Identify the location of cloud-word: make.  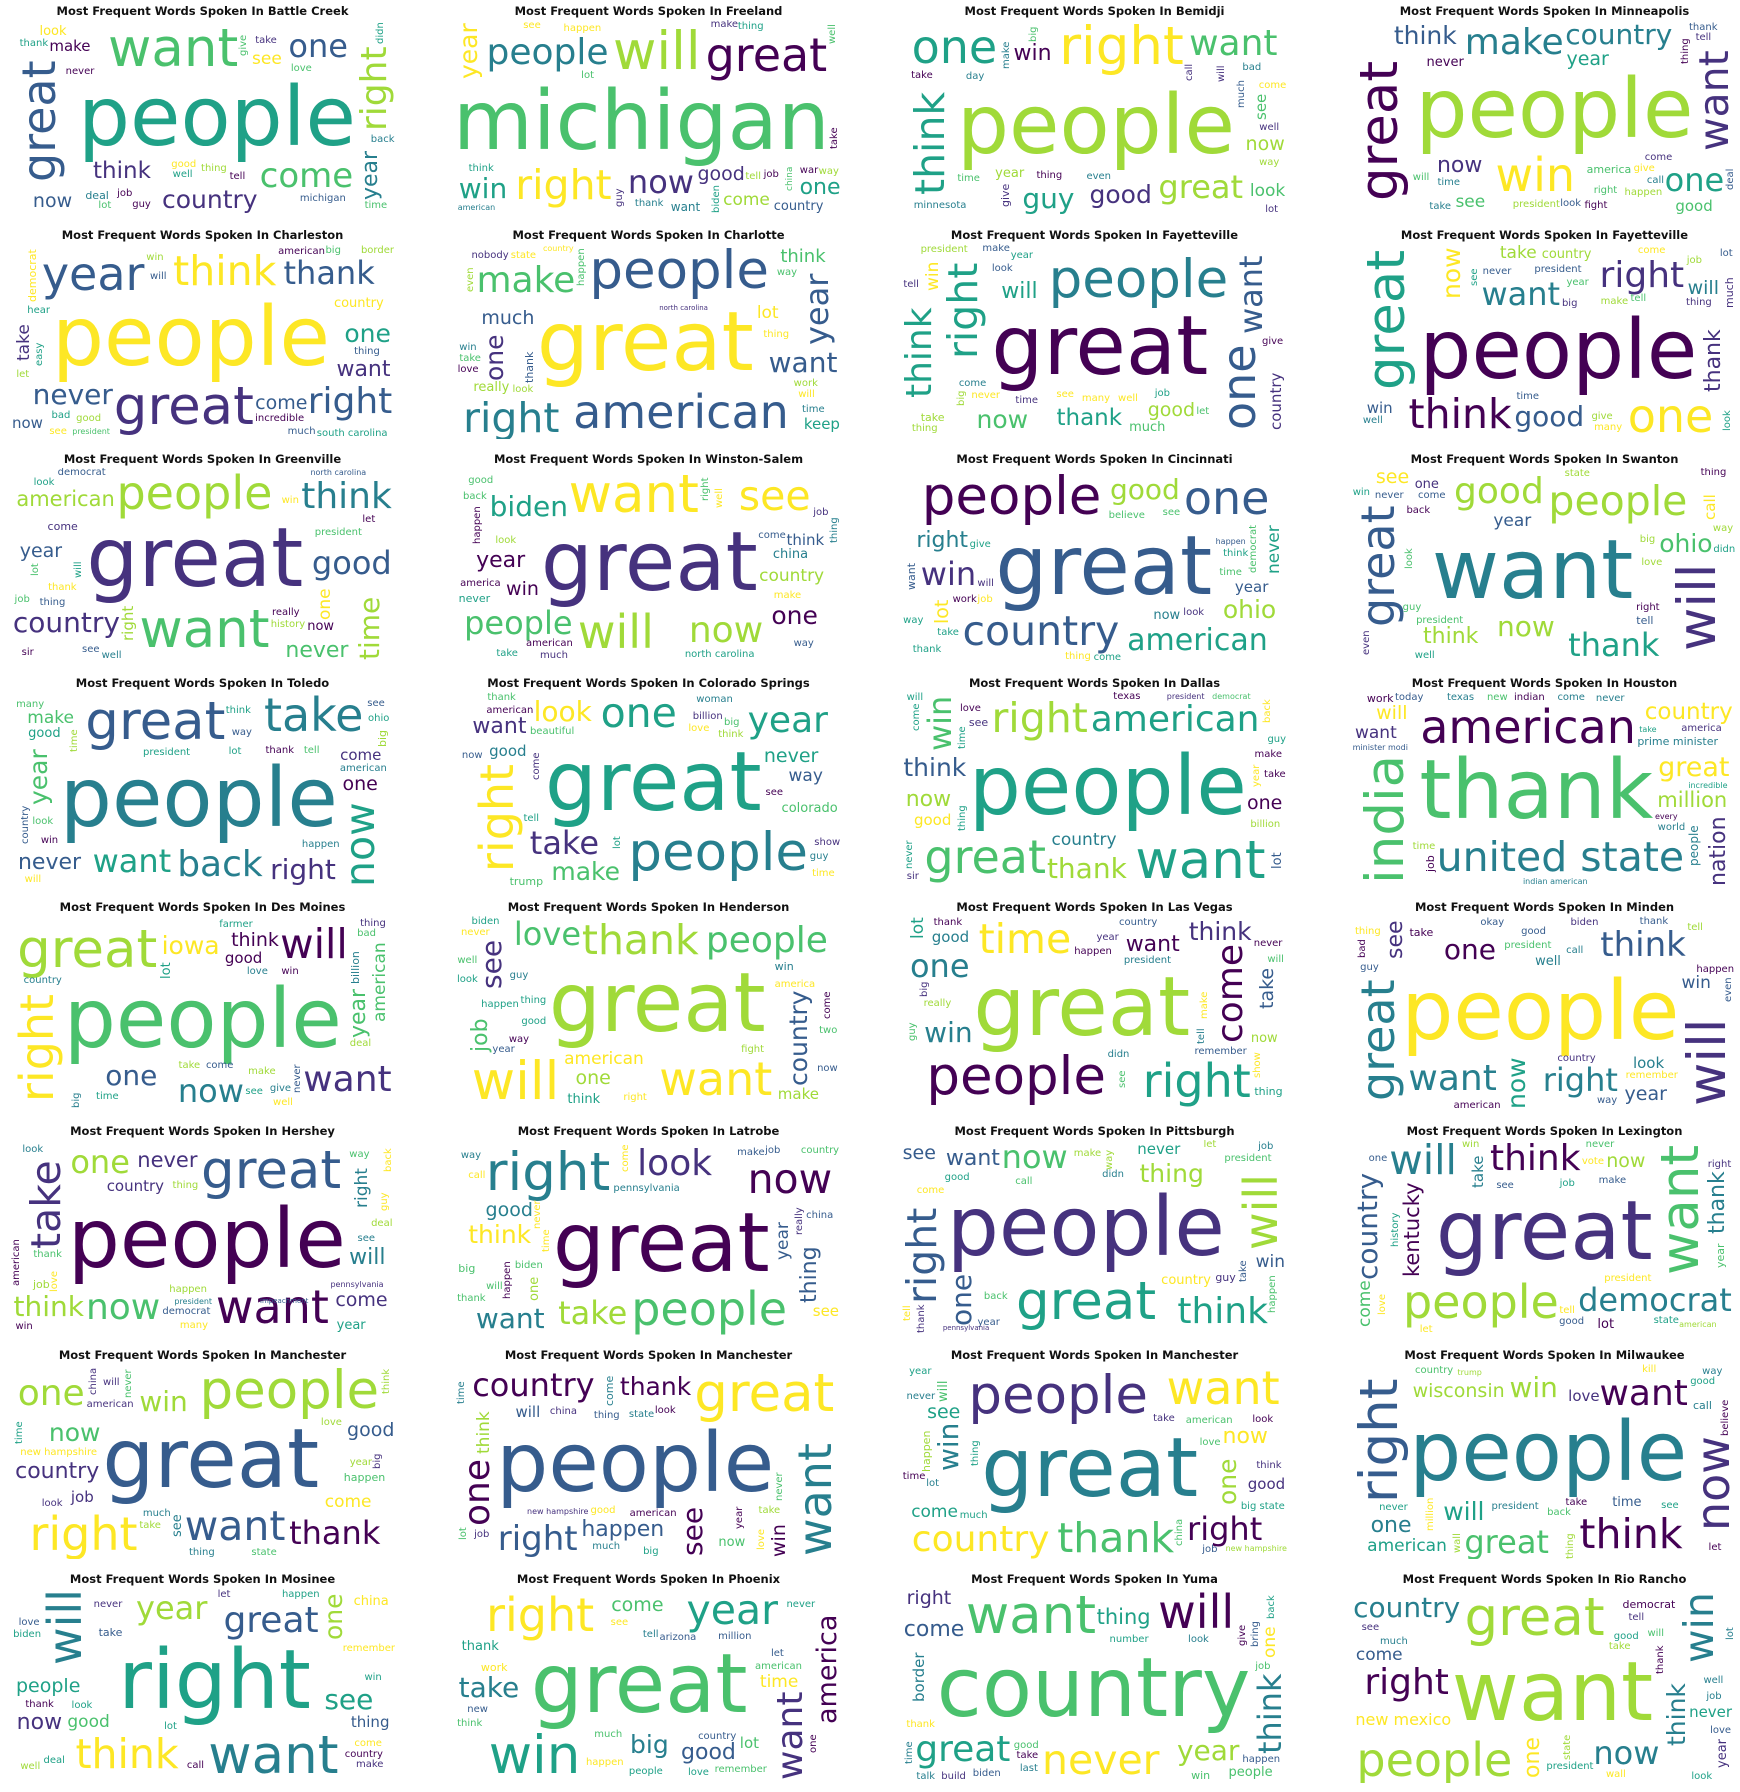
(787, 596).